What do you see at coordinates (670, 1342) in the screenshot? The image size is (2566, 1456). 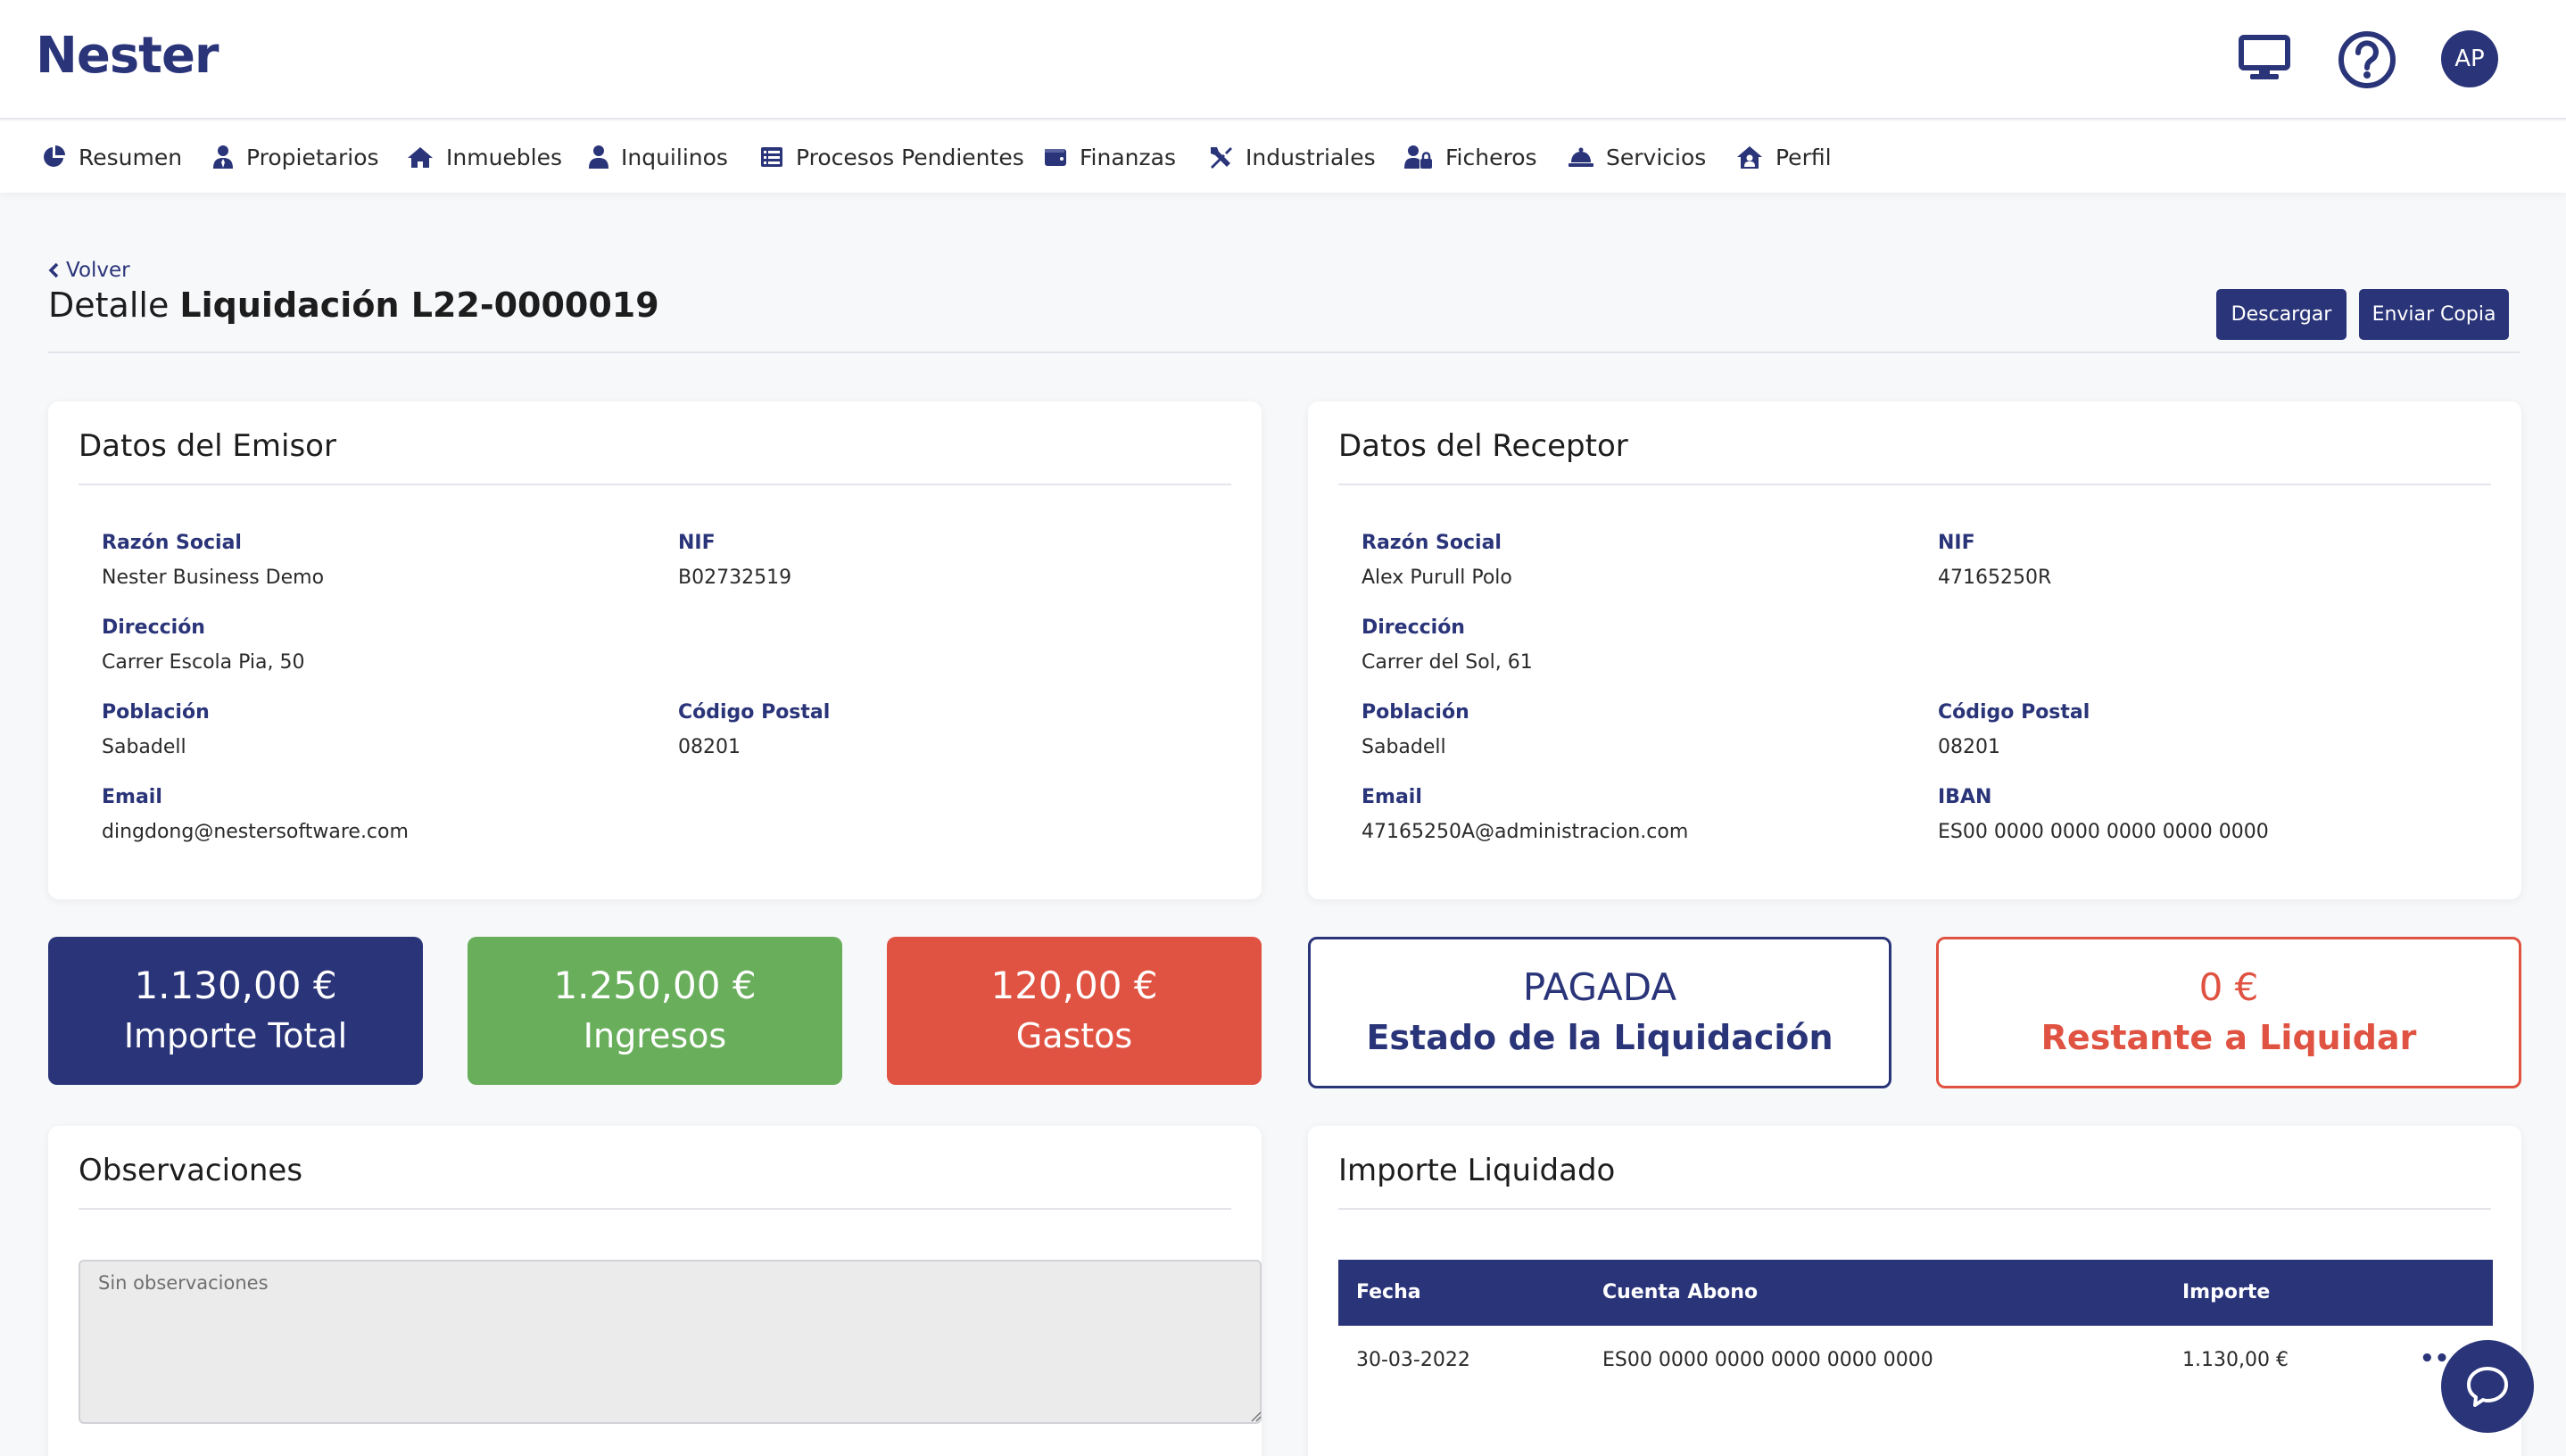 I see `observaciones-textarea: Sin observaciones` at bounding box center [670, 1342].